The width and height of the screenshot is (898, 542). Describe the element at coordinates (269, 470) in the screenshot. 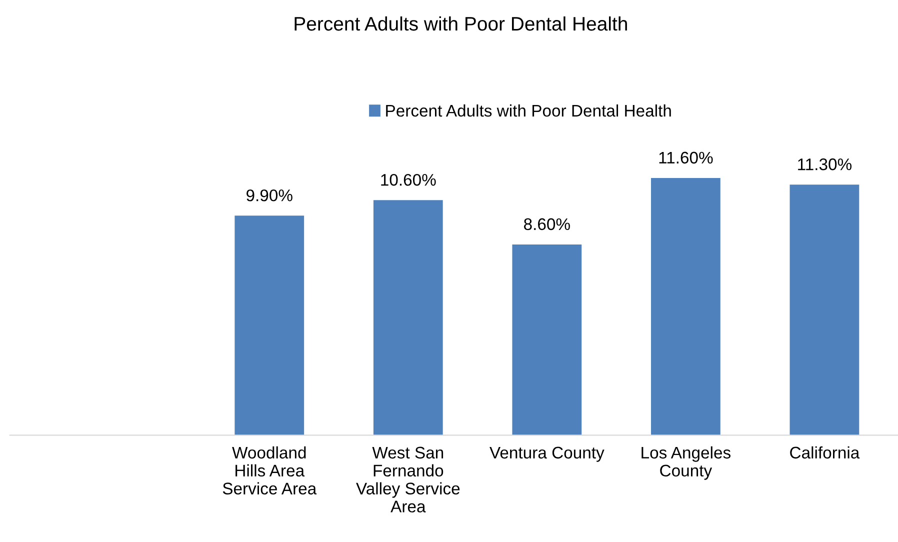

I see `x-tick-label: Woodland Hills Area Service Area` at that location.